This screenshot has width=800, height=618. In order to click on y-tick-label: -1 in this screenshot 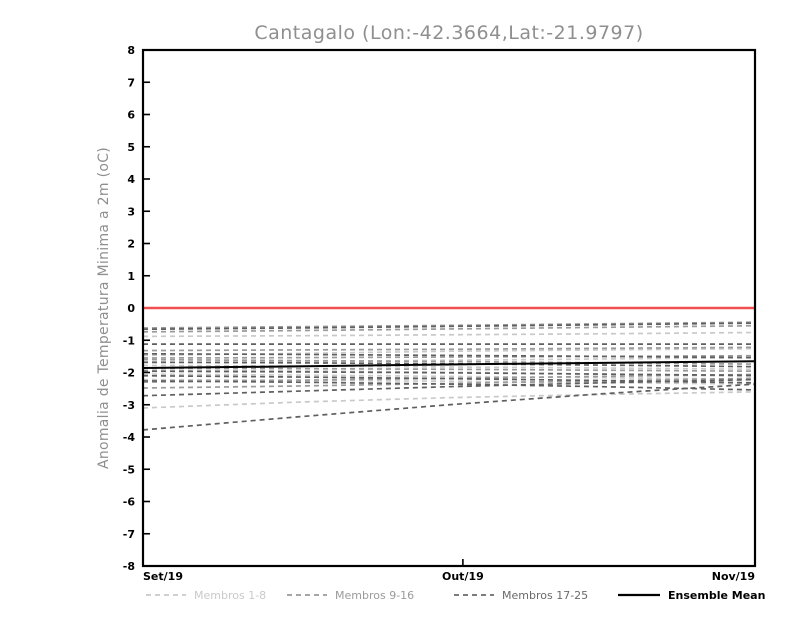, I will do `click(129, 340)`.